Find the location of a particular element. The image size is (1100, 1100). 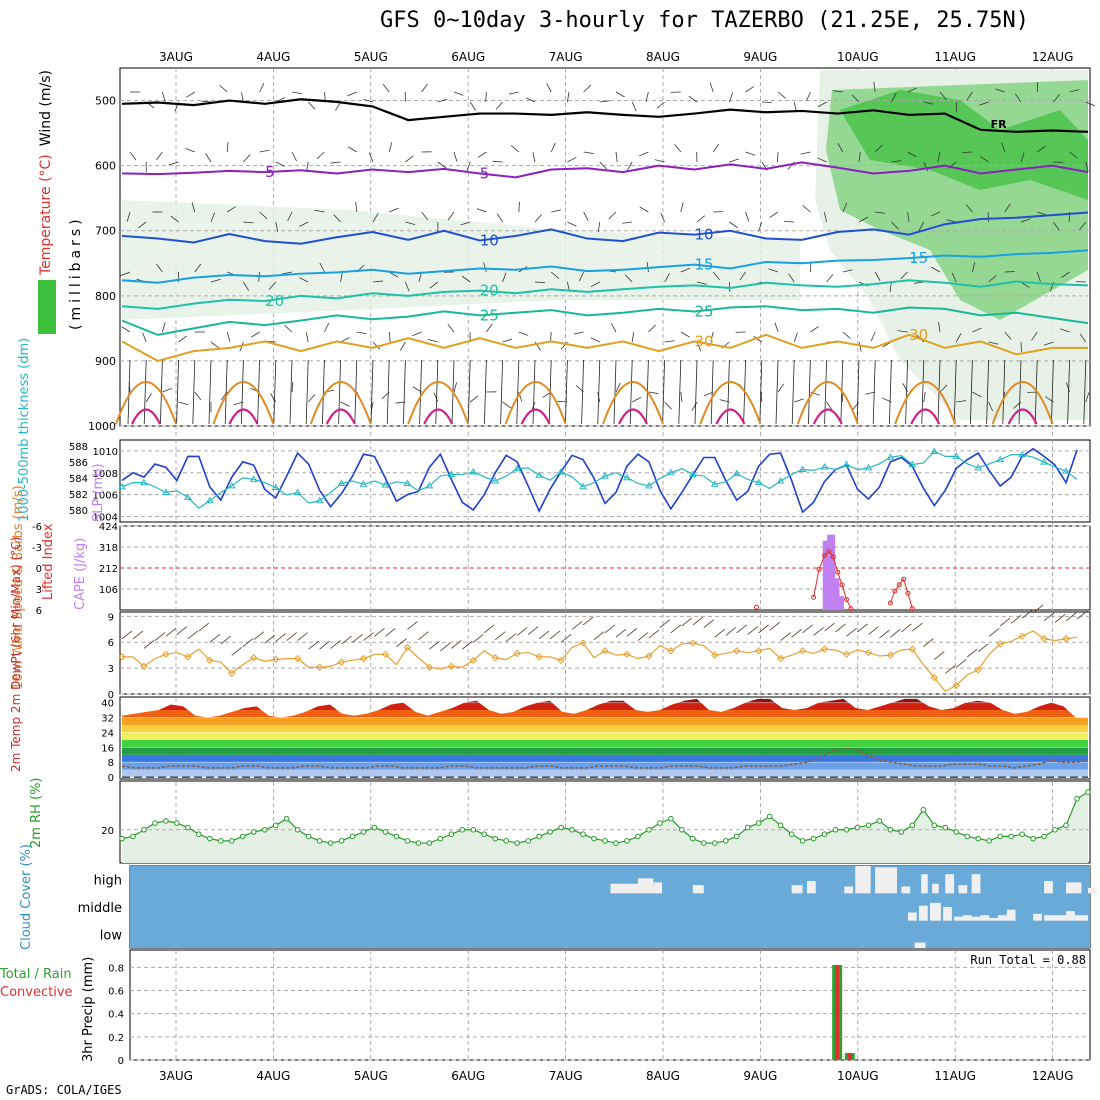

cloud-fill-high is located at coordinates (797, 889).